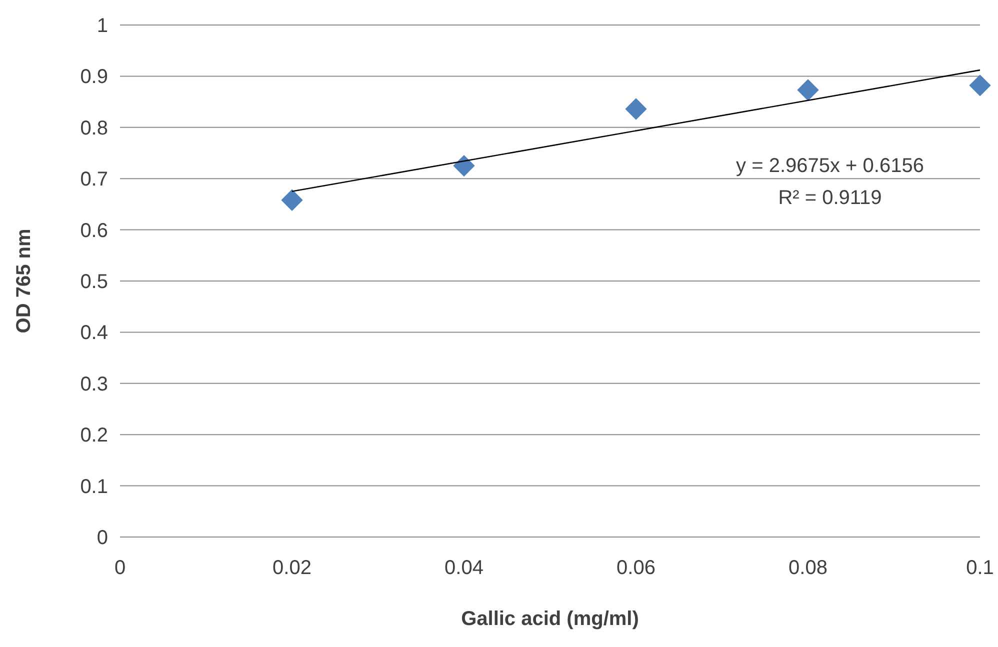 Image resolution: width=998 pixels, height=647 pixels. I want to click on x-tick-label: 0.02, so click(292, 568).